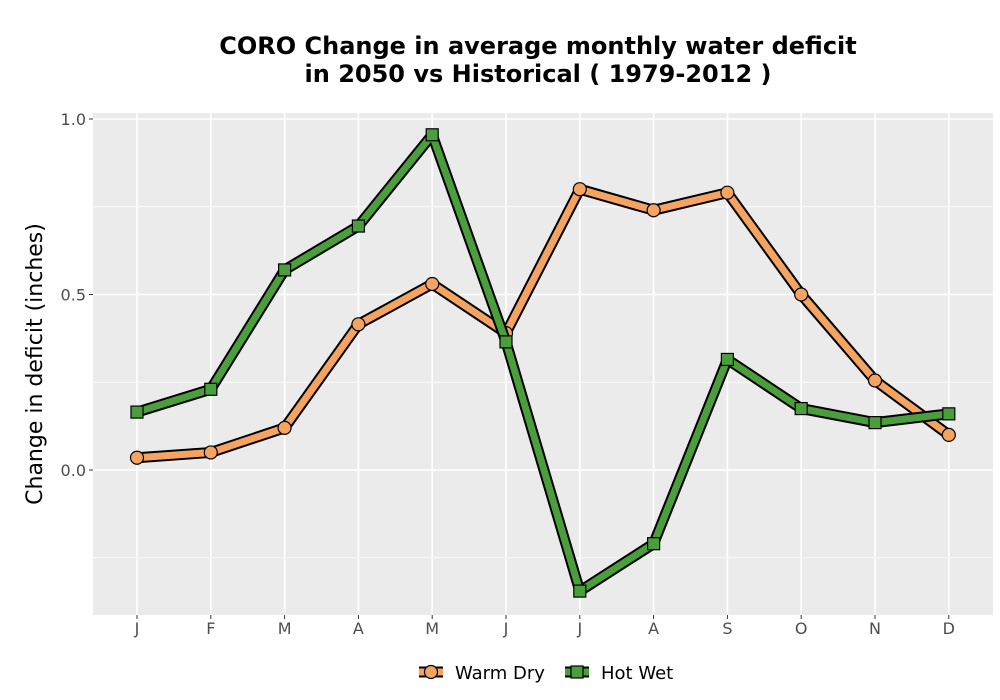 This screenshot has height=700, width=1000. What do you see at coordinates (949, 628) in the screenshot?
I see `x-tick-label-11: D` at bounding box center [949, 628].